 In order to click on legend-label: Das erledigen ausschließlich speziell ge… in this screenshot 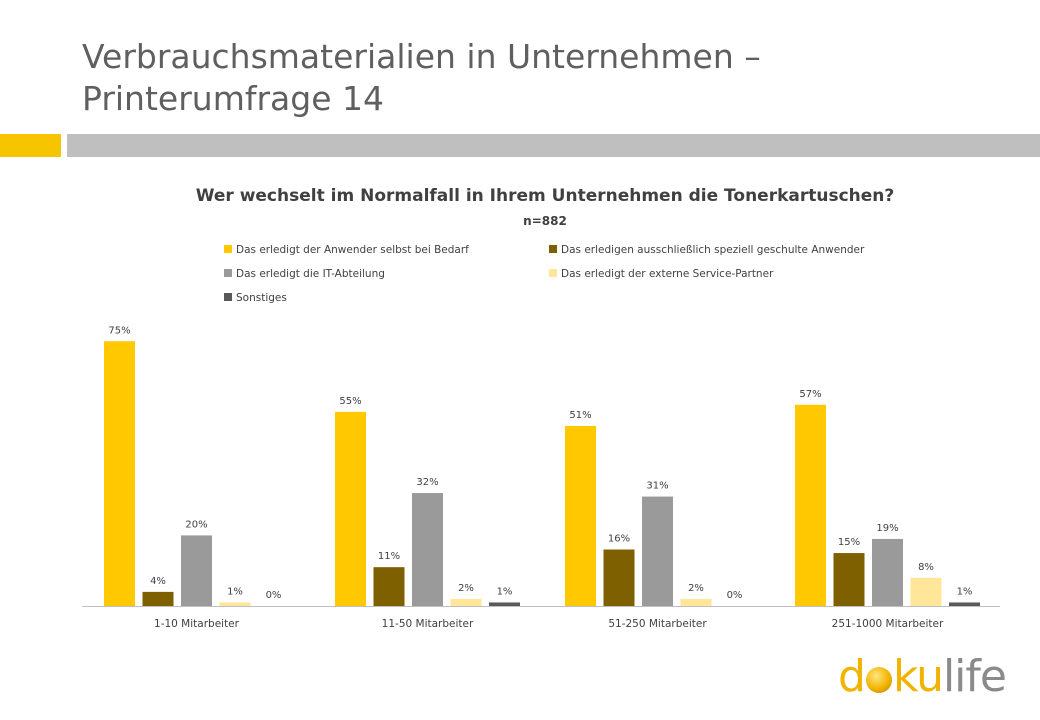, I will do `click(713, 250)`.